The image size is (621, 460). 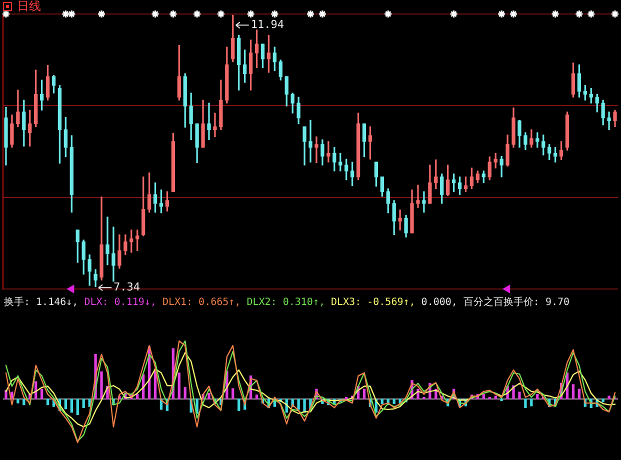 I want to click on text: DLX: 0.119↓,, so click(x=120, y=303).